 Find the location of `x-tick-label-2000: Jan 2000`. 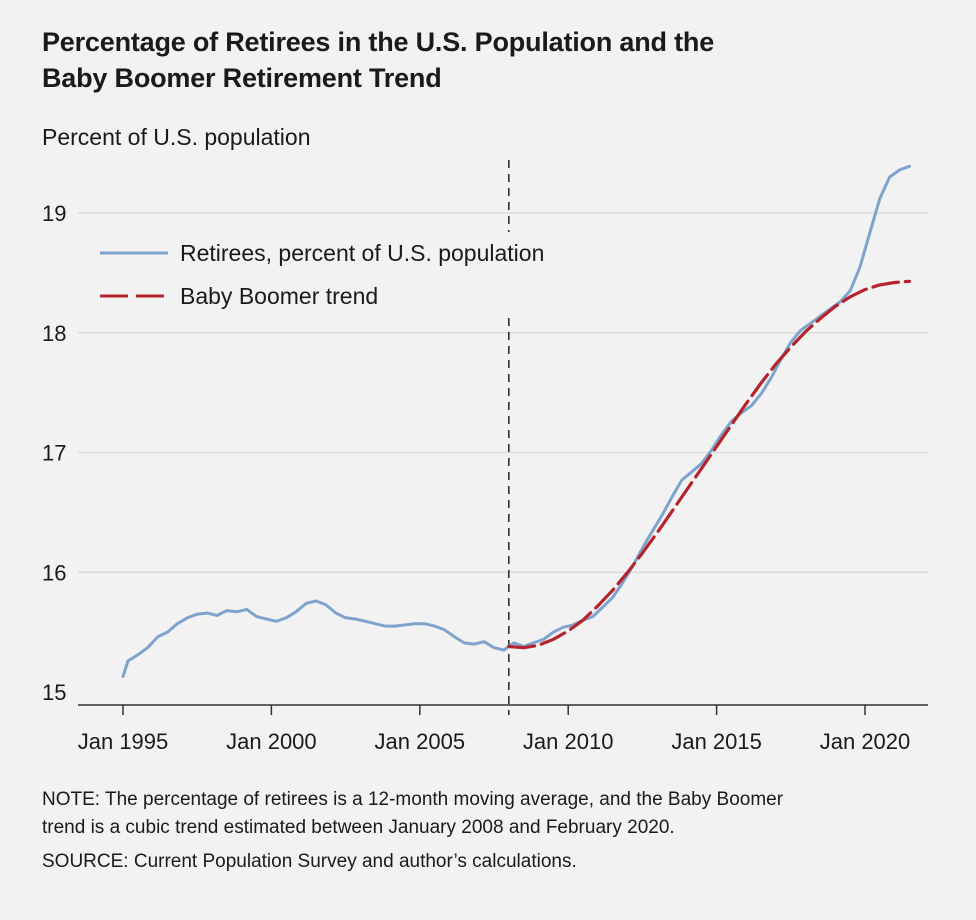

x-tick-label-2000: Jan 2000 is located at coordinates (271, 741).